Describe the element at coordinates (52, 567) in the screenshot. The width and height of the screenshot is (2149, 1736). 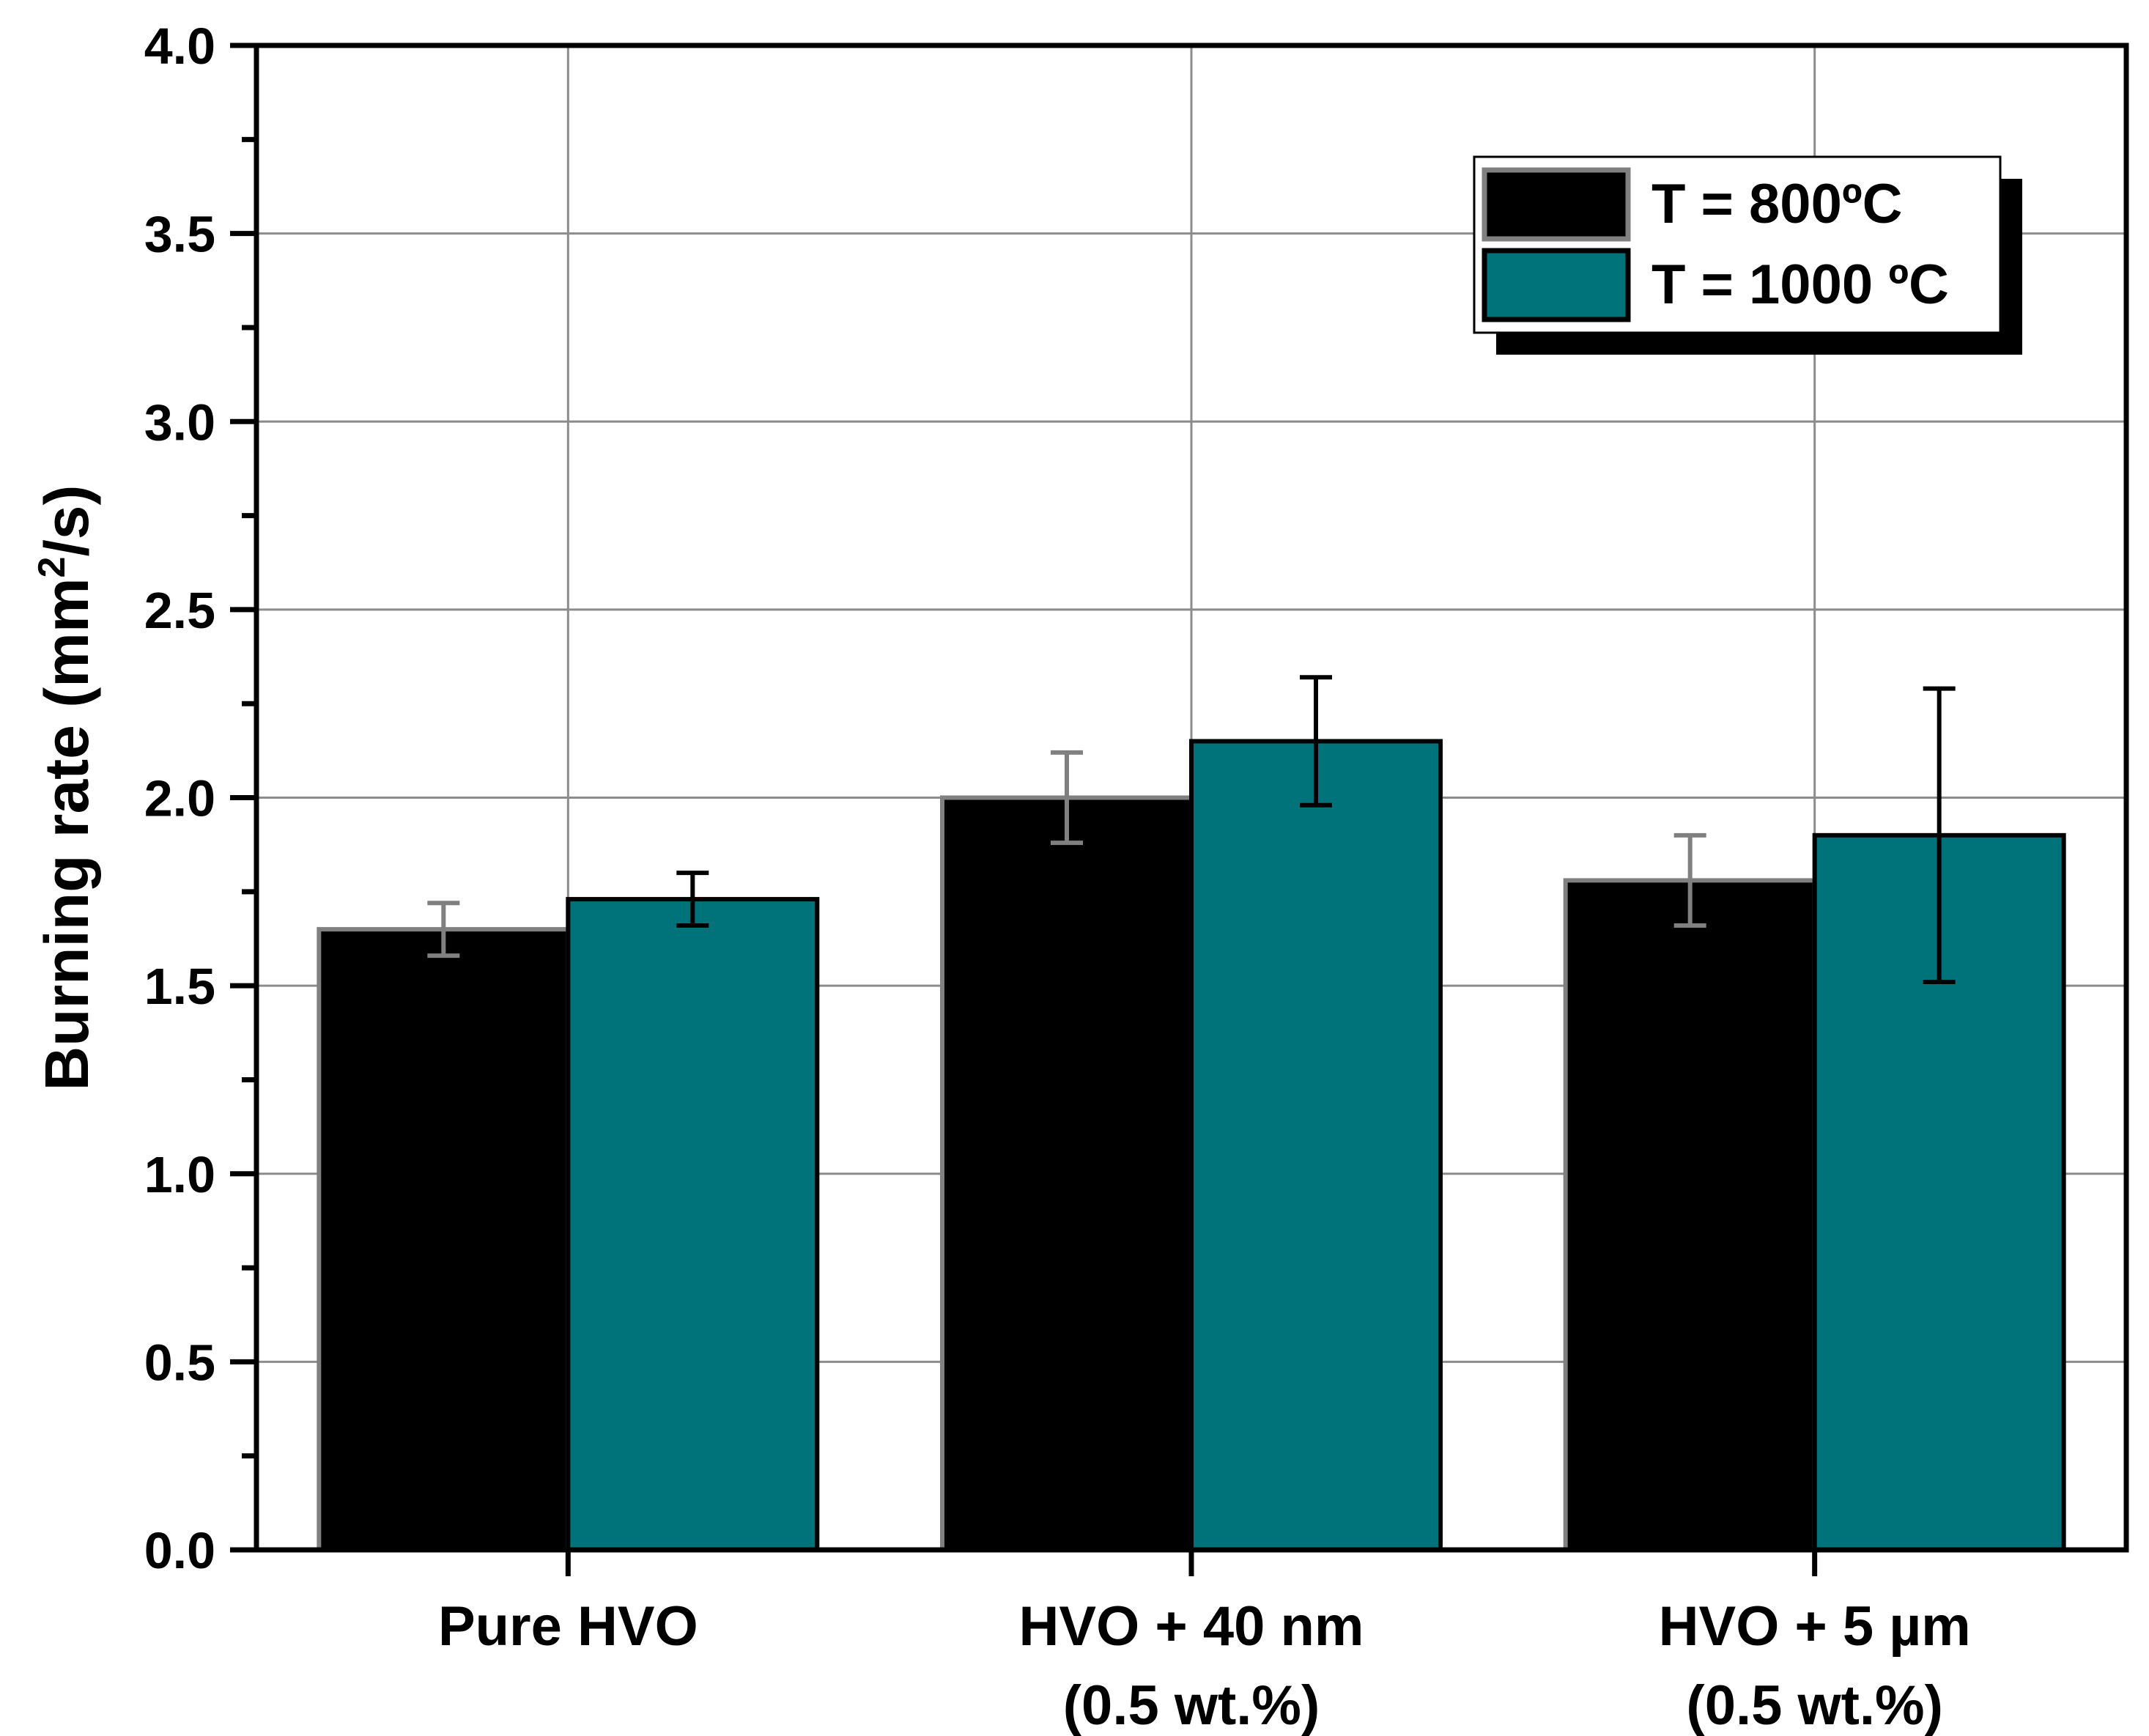
I see `y-axis-title-superscript: 2` at that location.